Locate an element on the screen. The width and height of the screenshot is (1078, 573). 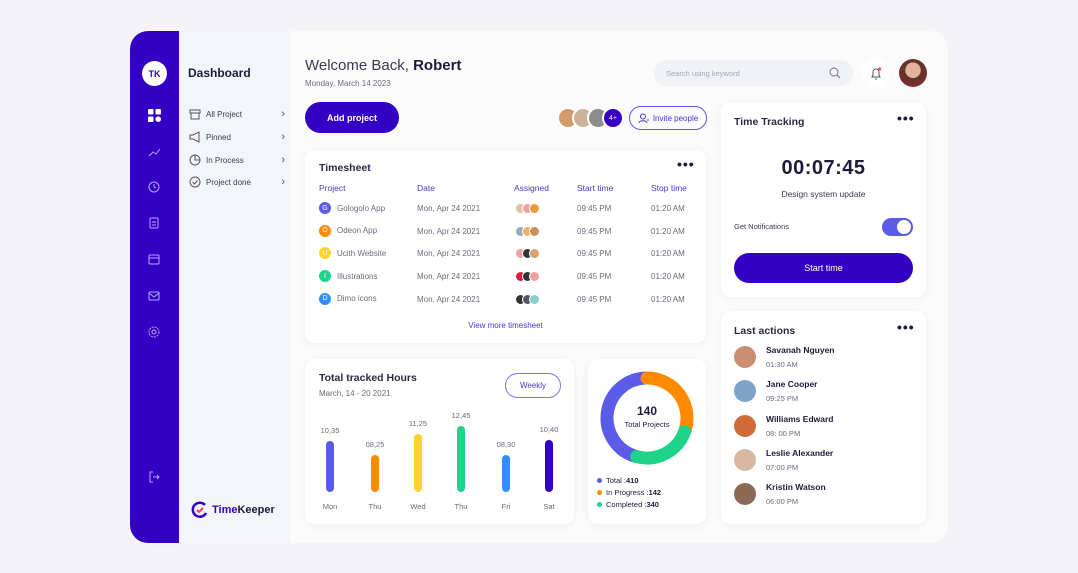
column-header-start-time: Start time is located at coordinates (595, 188).